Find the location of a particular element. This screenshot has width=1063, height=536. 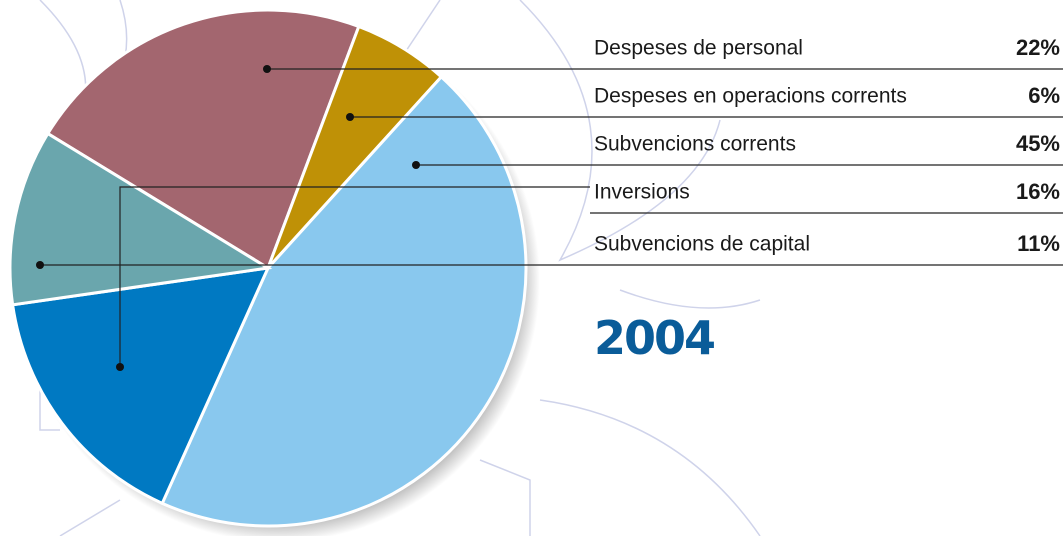

legend-label: Subvencions corrents is located at coordinates (695, 144).